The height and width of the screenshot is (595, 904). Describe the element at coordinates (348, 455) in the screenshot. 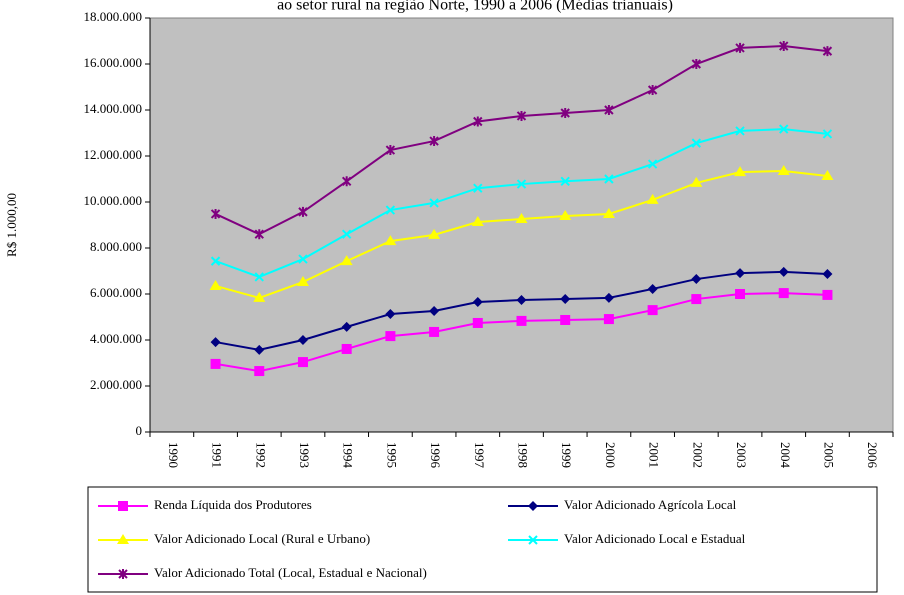

I see `x-tick-label: 1994` at that location.